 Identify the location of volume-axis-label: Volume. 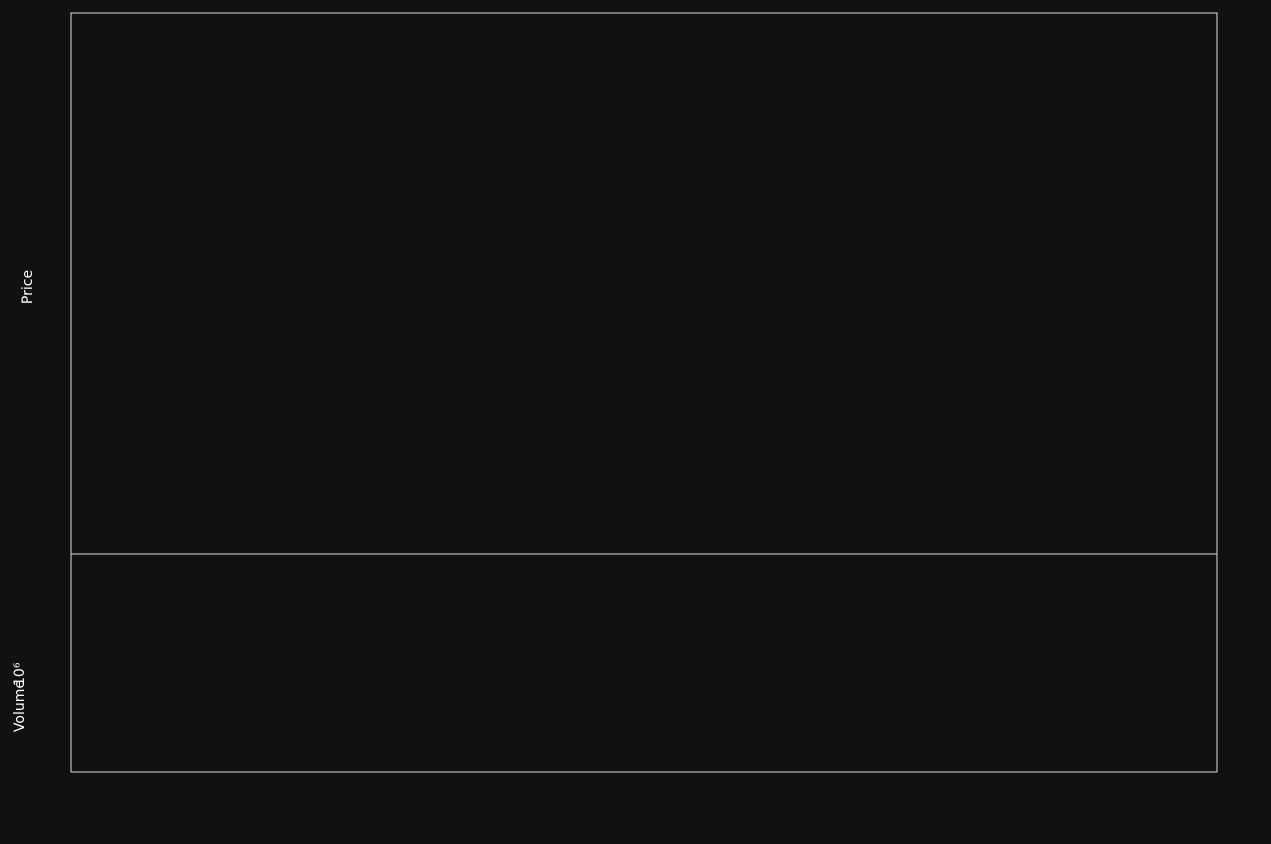
(20, 706).